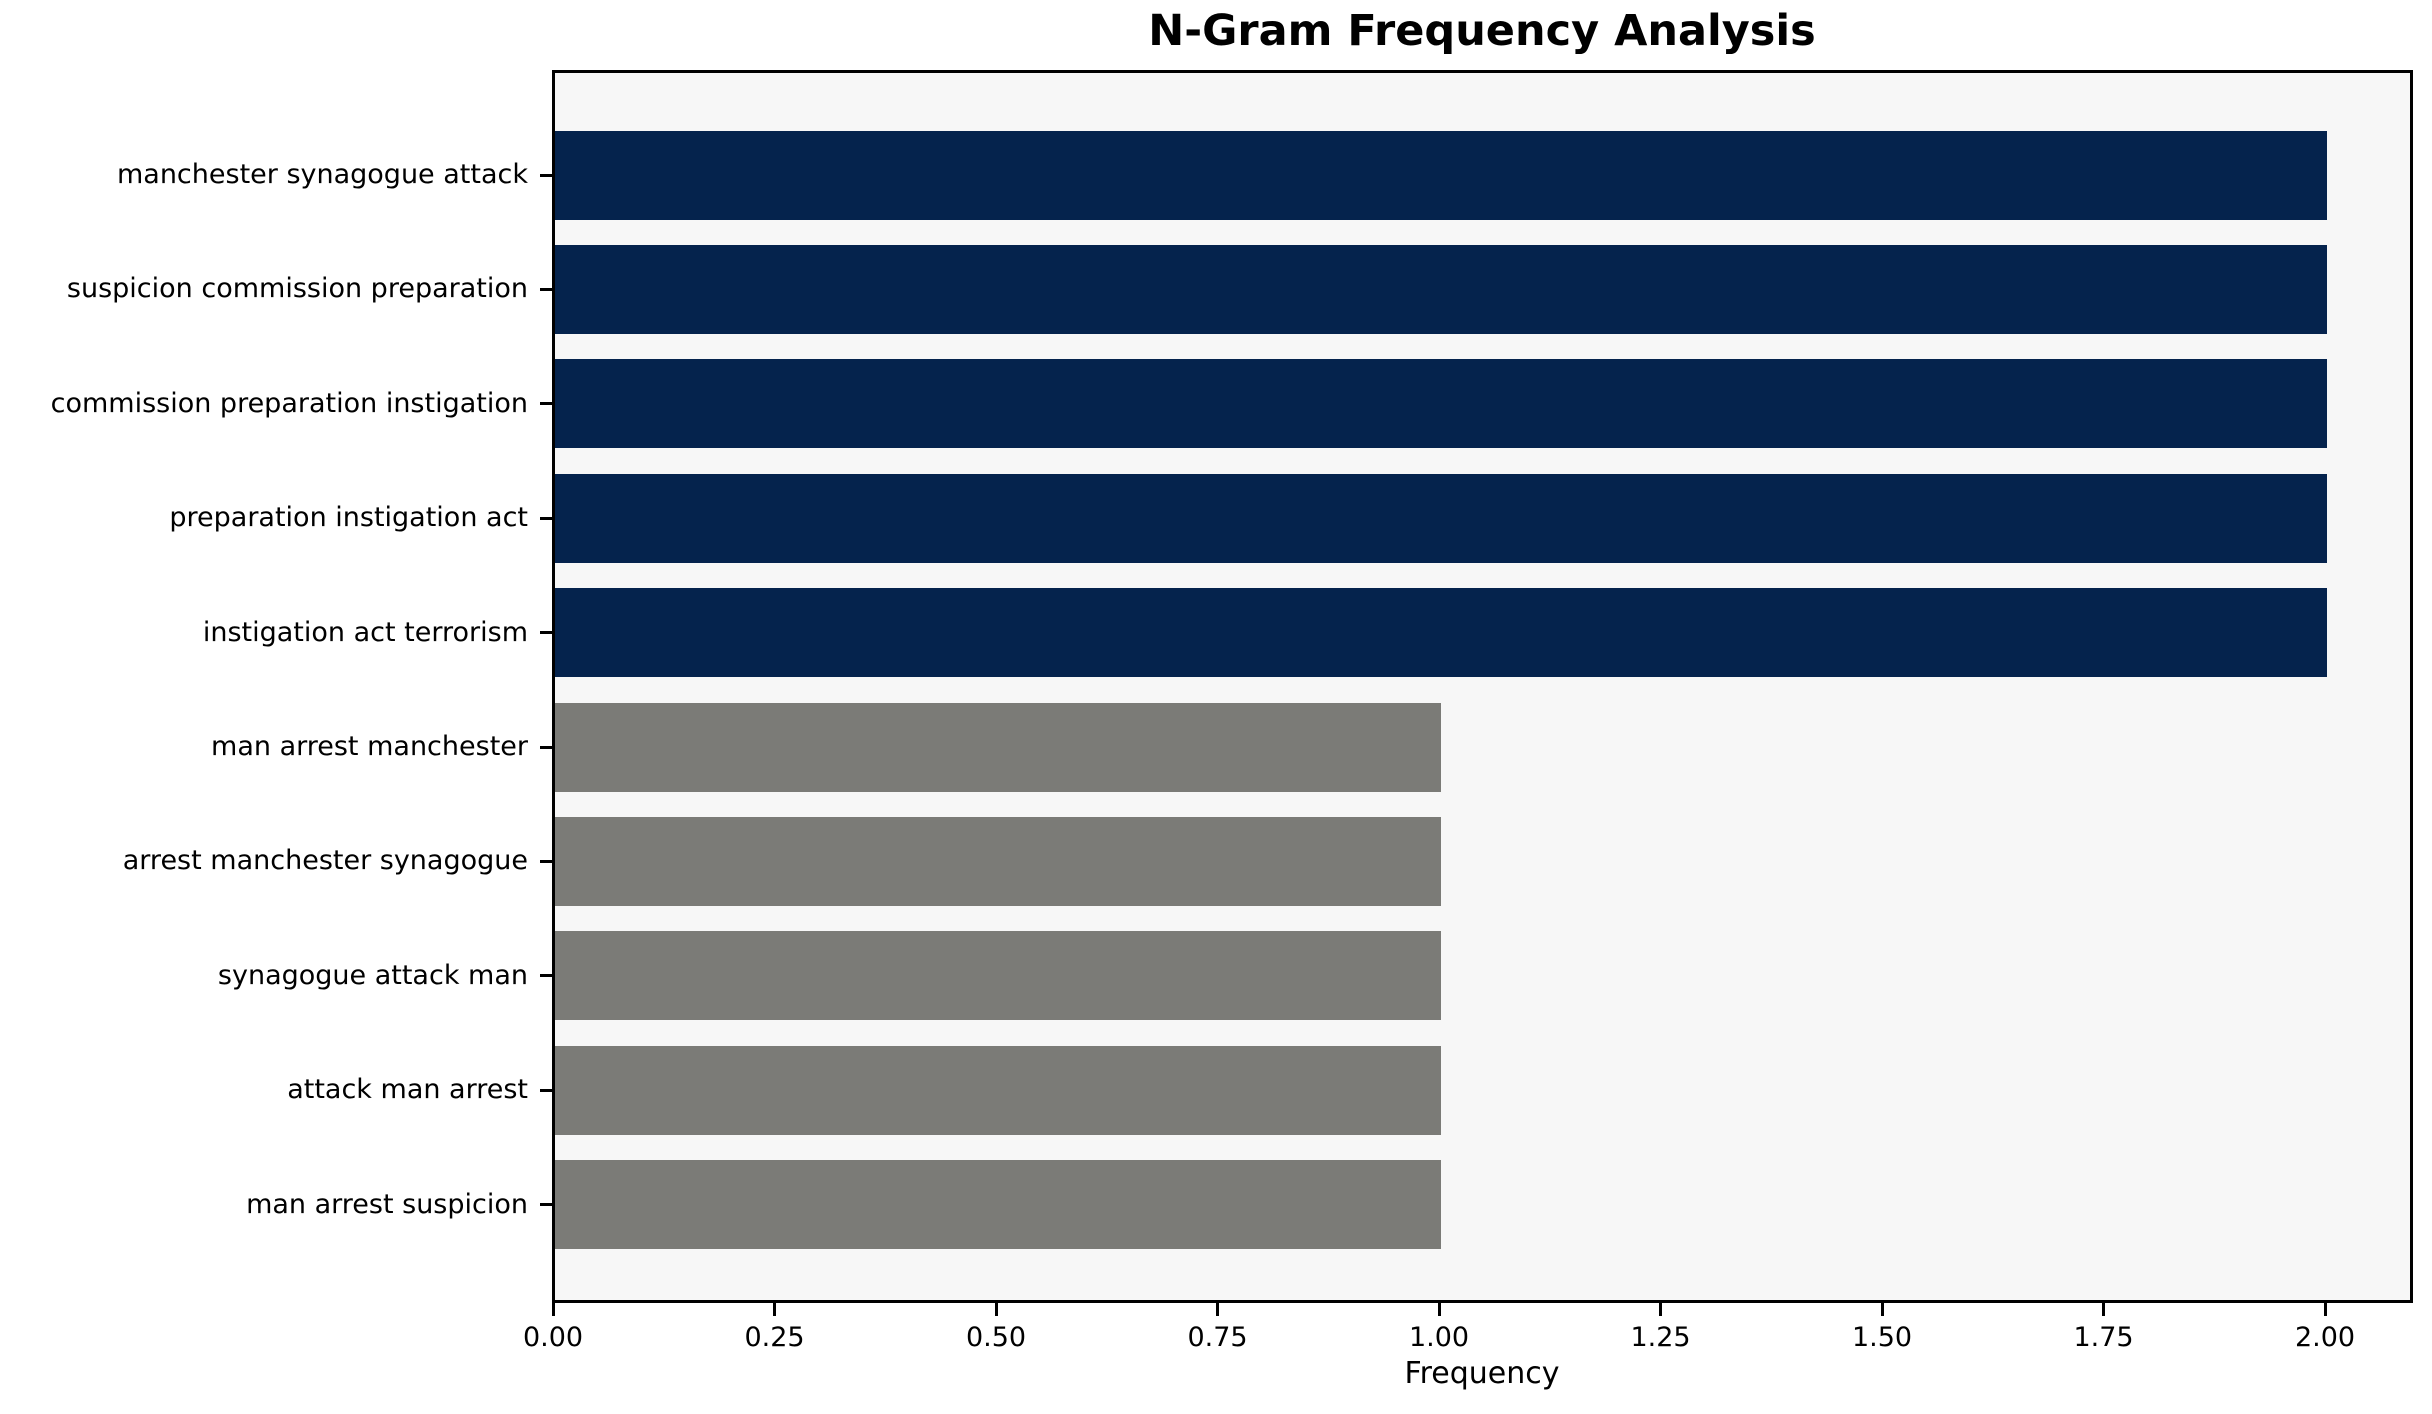  Describe the element at coordinates (1439, 1337) in the screenshot. I see `x-tick-label: 1.00` at that location.